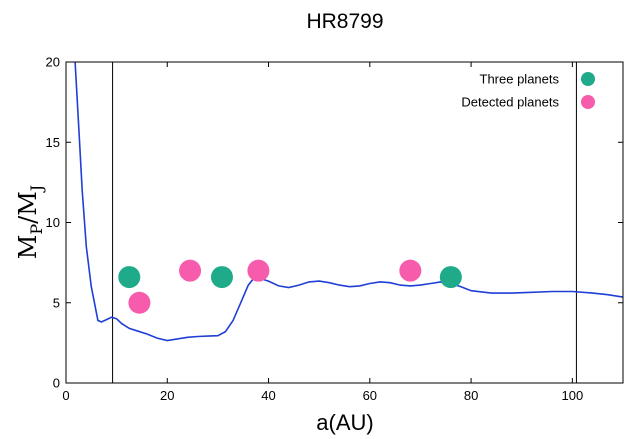  Describe the element at coordinates (36, 229) in the screenshot. I see `y-axis-label-sub1: P` at that location.